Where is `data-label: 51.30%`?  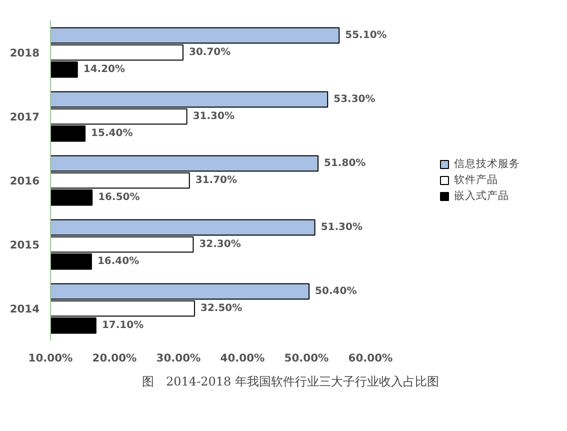 data-label: 51.30% is located at coordinates (341, 227).